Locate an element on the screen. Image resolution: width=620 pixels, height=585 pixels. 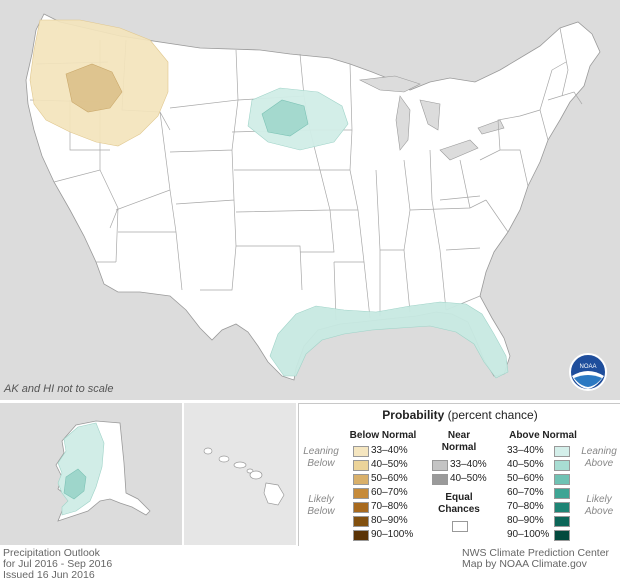
equal-chances-swatch is located at coordinates (460, 526).